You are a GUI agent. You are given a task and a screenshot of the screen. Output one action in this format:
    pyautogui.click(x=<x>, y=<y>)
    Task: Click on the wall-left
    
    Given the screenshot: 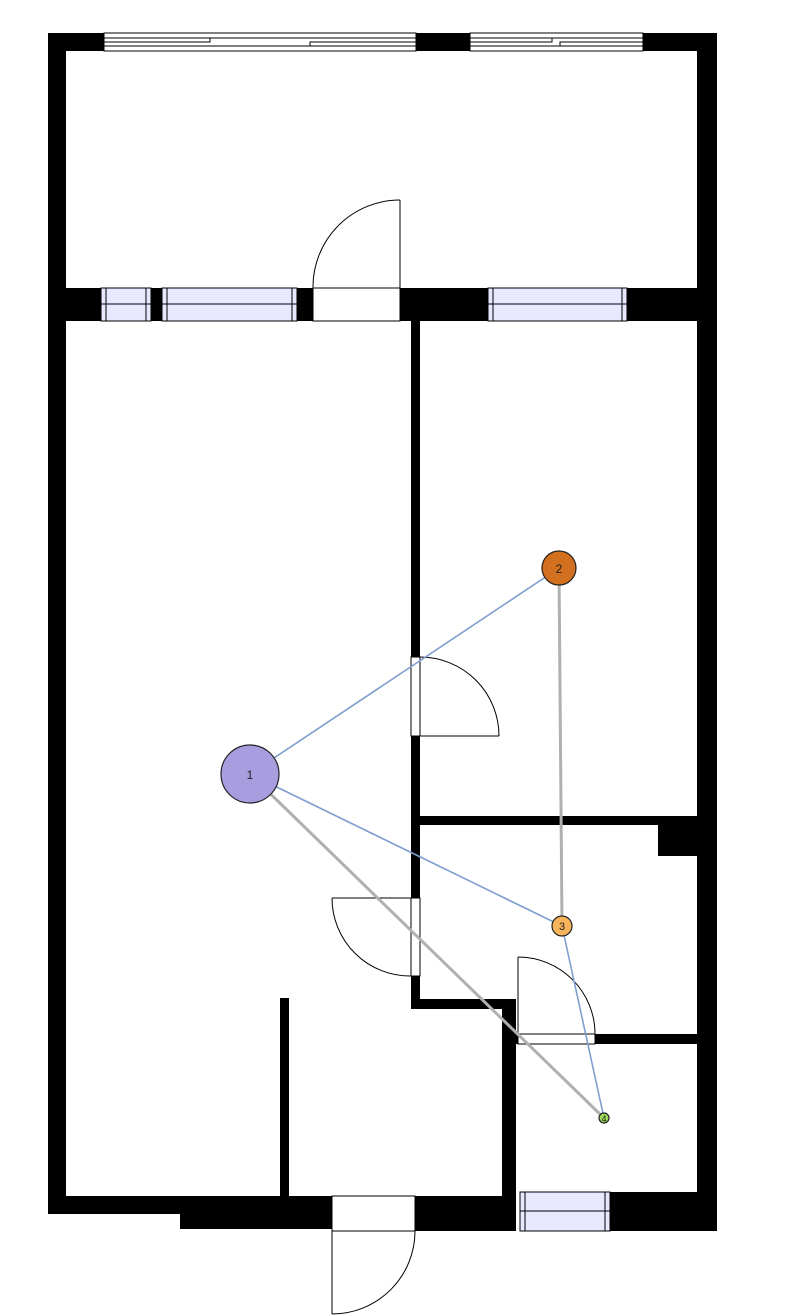 What is the action you would take?
    pyautogui.click(x=57, y=623)
    